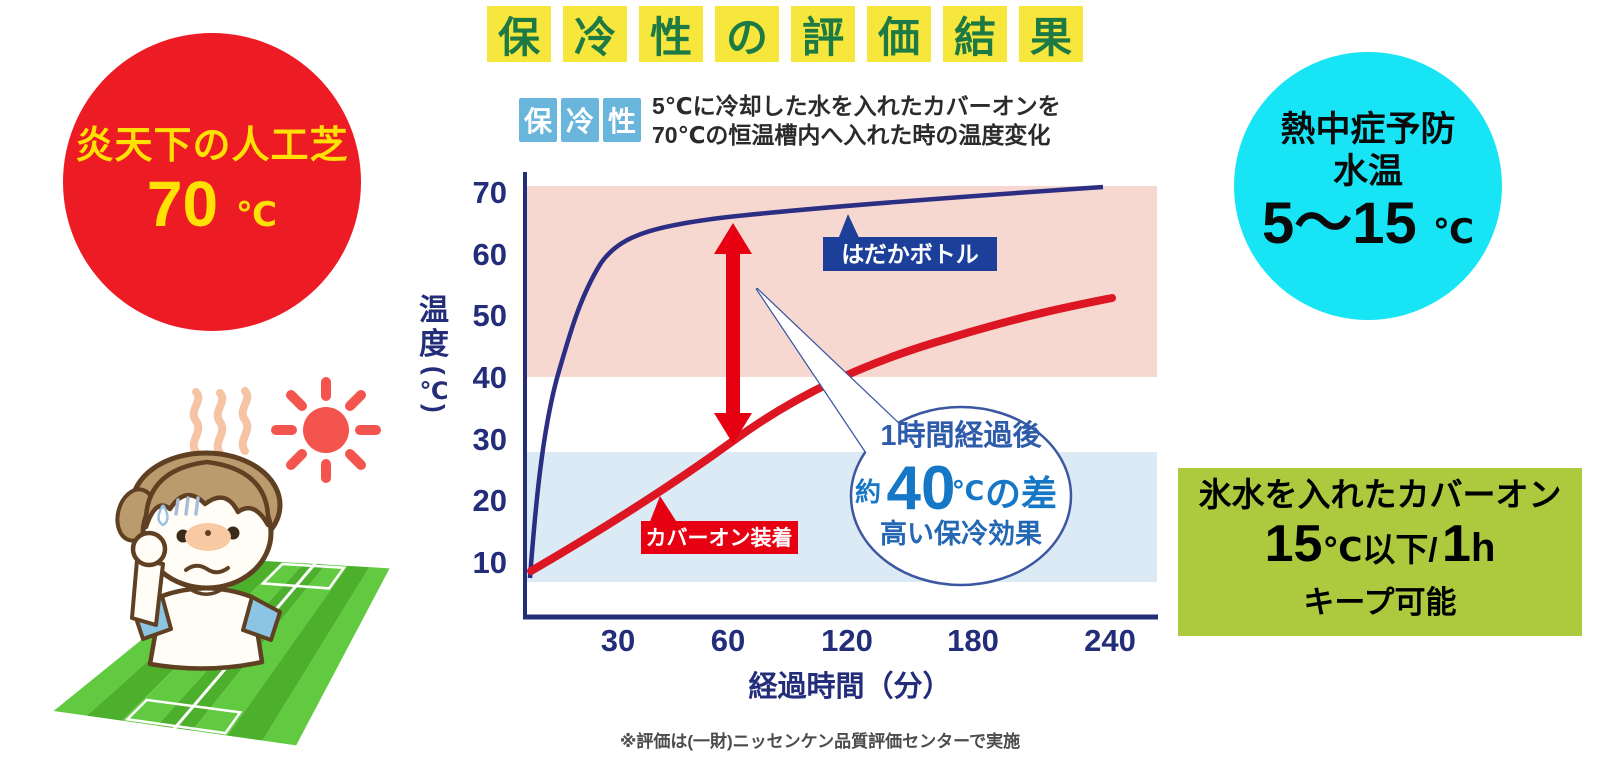 The image size is (1600, 760). I want to click on field-boundary-line, so click(220, 652).